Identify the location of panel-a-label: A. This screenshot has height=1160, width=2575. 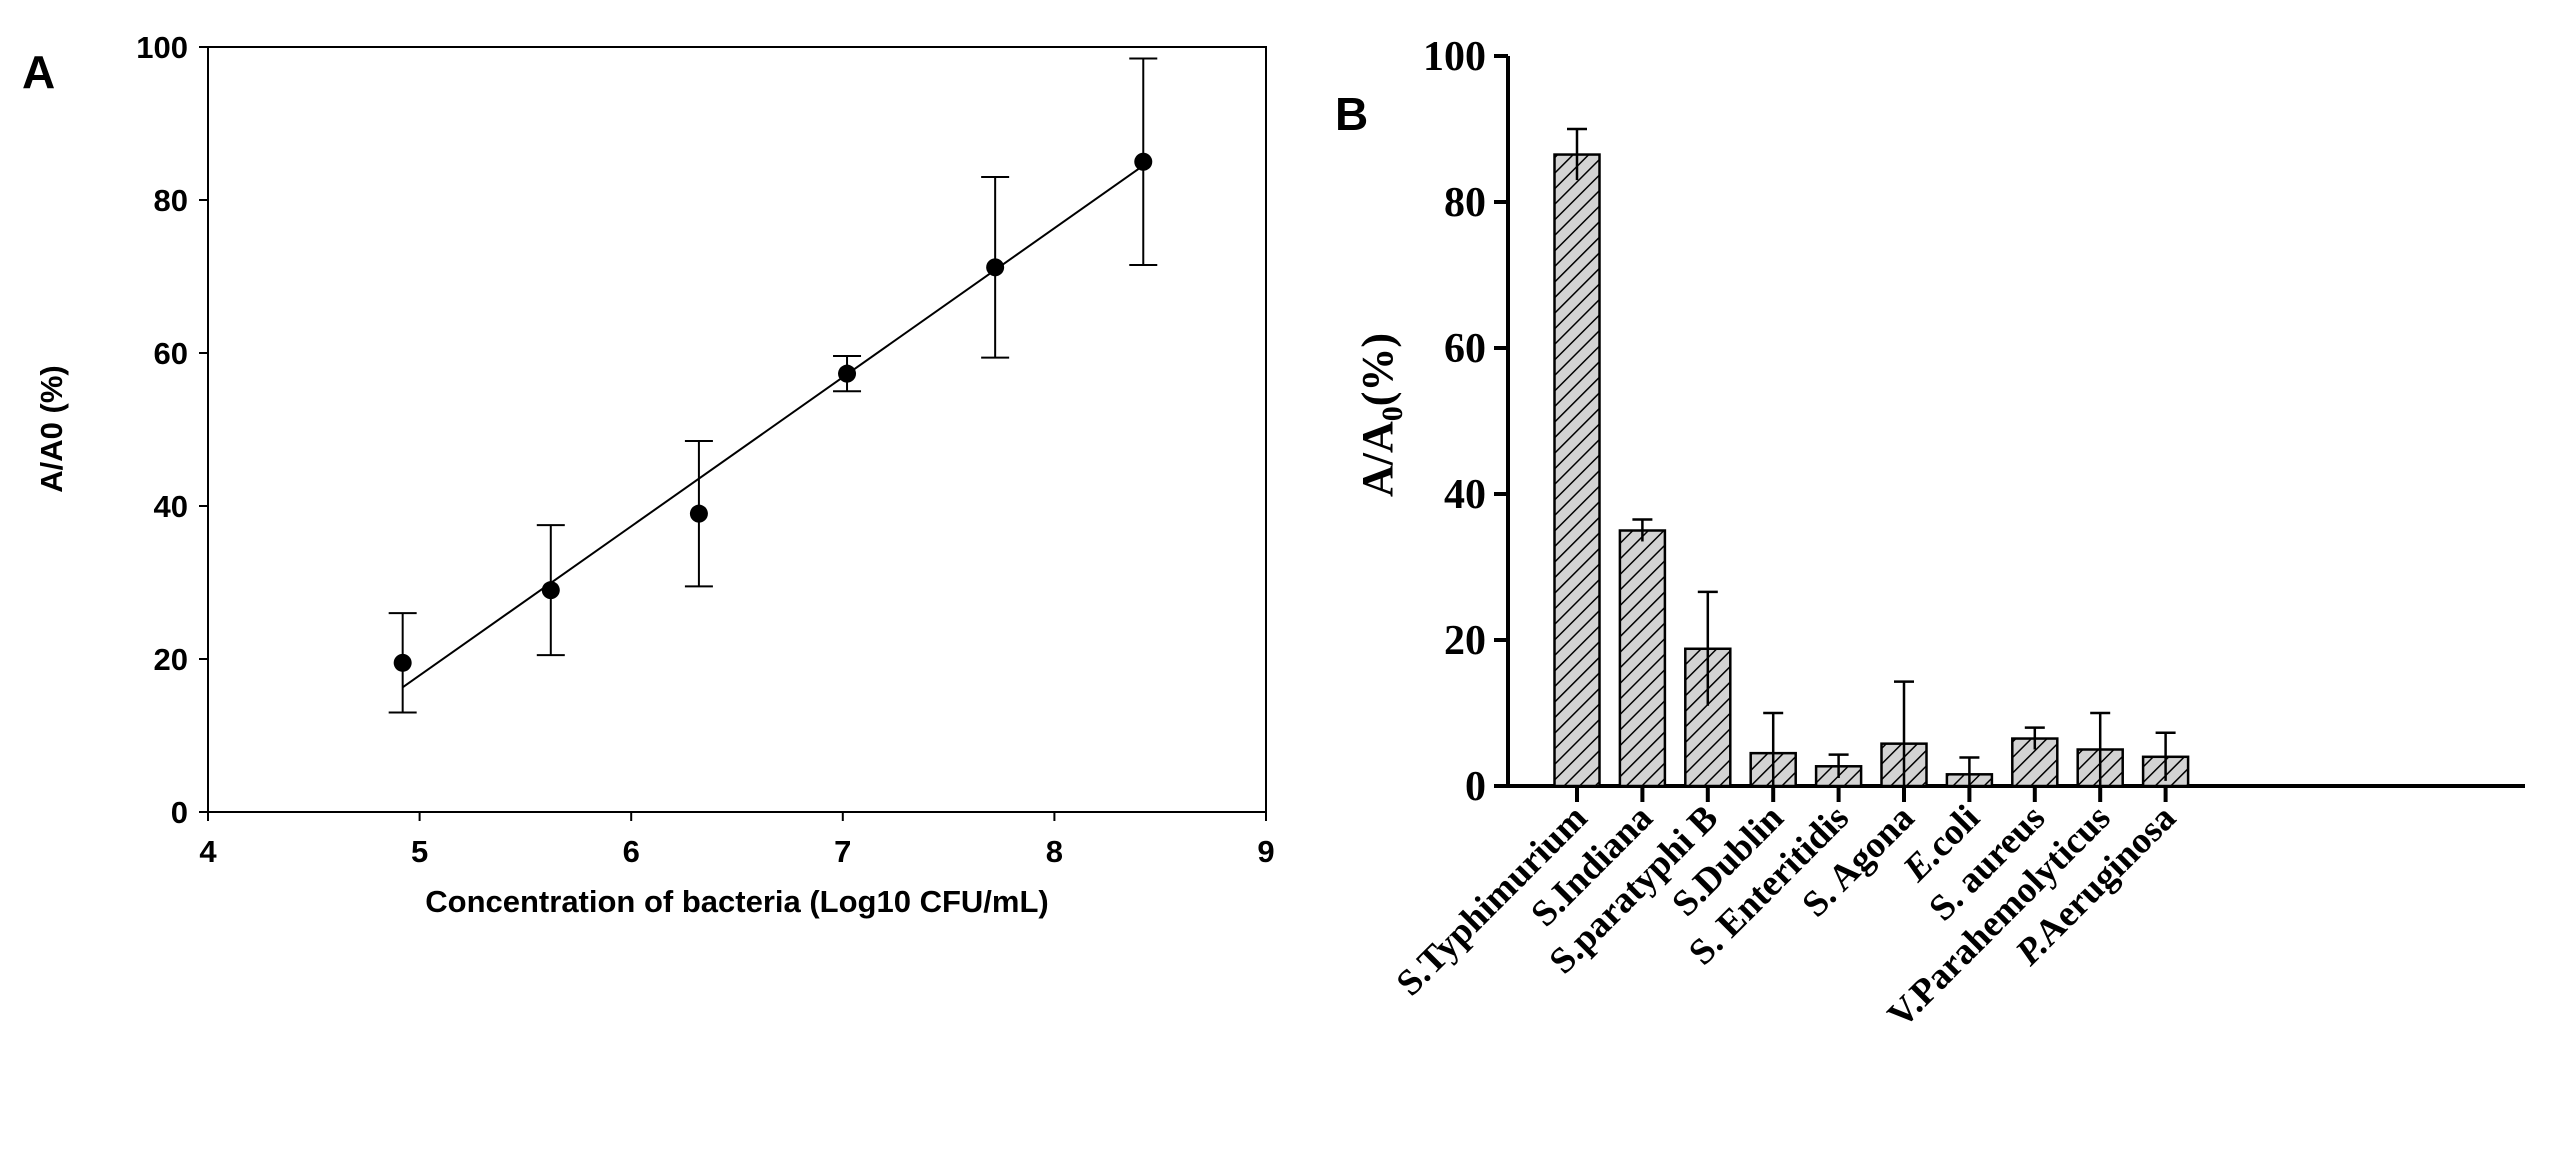
(38, 72).